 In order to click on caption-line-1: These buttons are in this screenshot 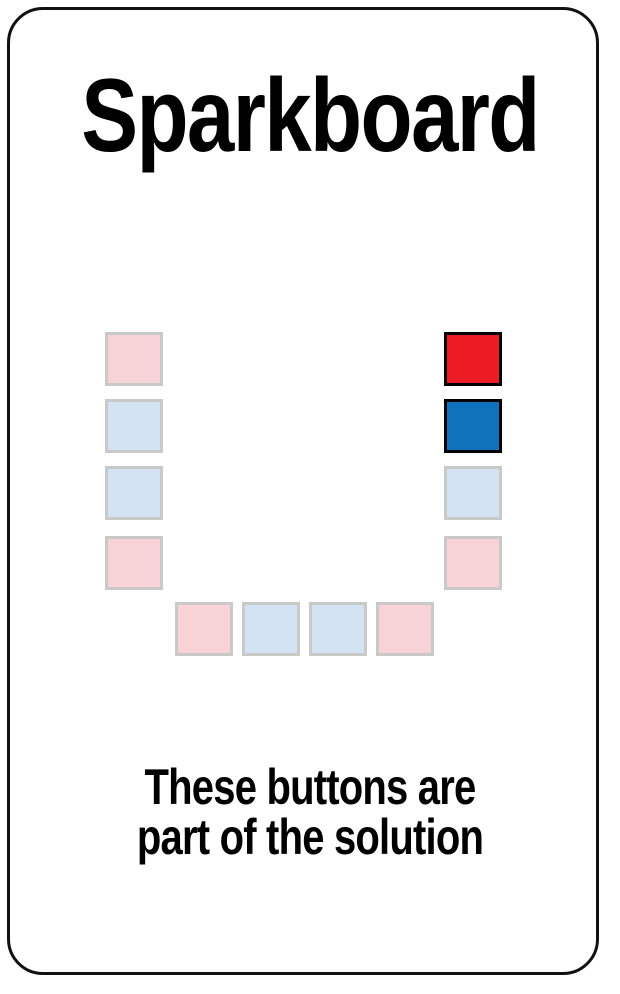, I will do `click(310, 787)`.